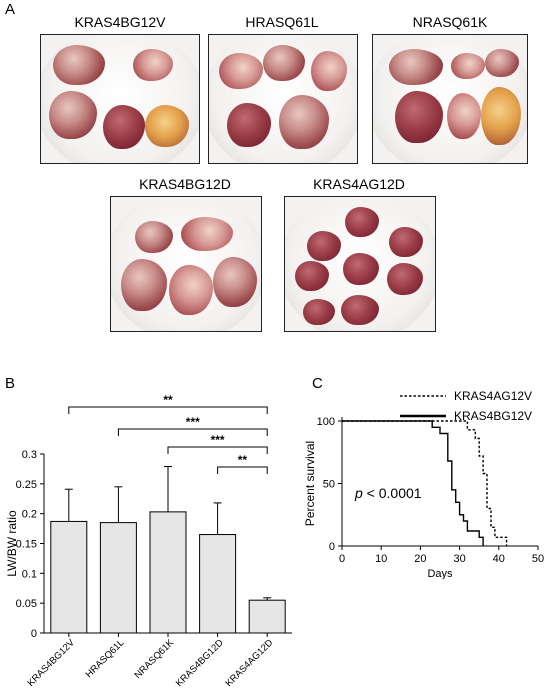 This screenshot has height=699, width=550. What do you see at coordinates (105, 658) in the screenshot?
I see `x-tick-label: HRASQ61L` at bounding box center [105, 658].